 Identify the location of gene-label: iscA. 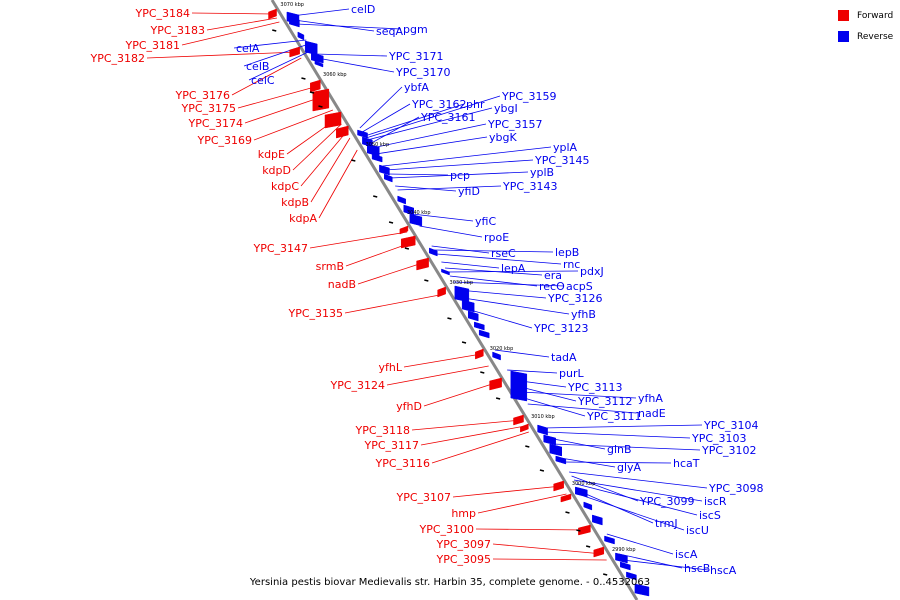
(686, 554).